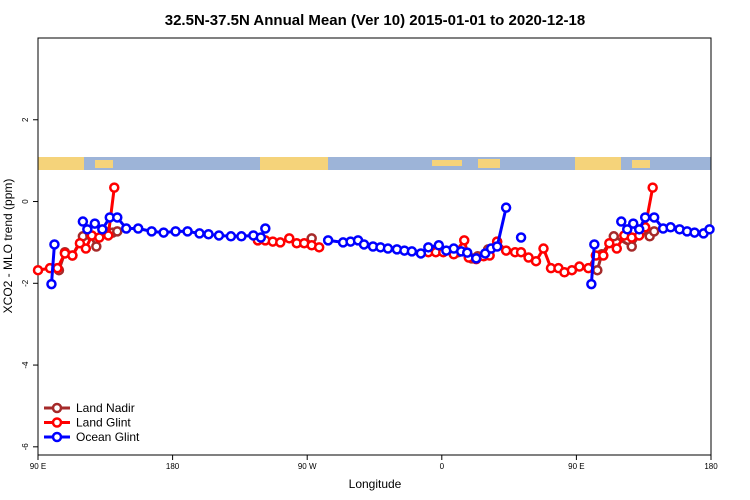  I want to click on map-strip, so click(374, 163).